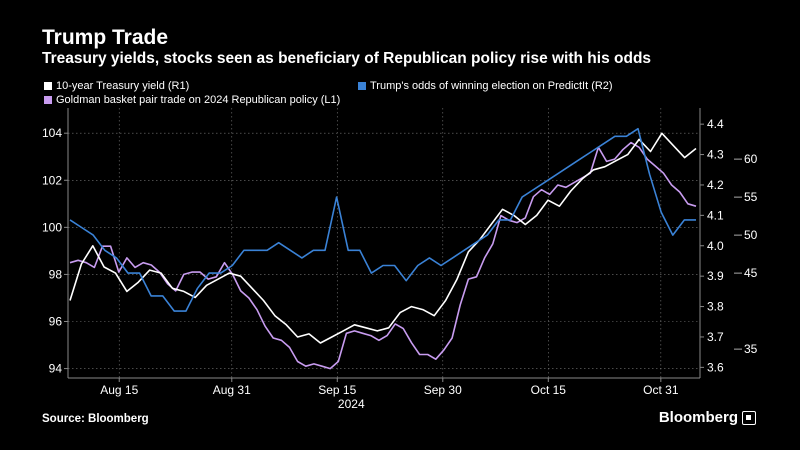  Describe the element at coordinates (232, 390) in the screenshot. I see `x-tick-label: Aug 31` at that location.